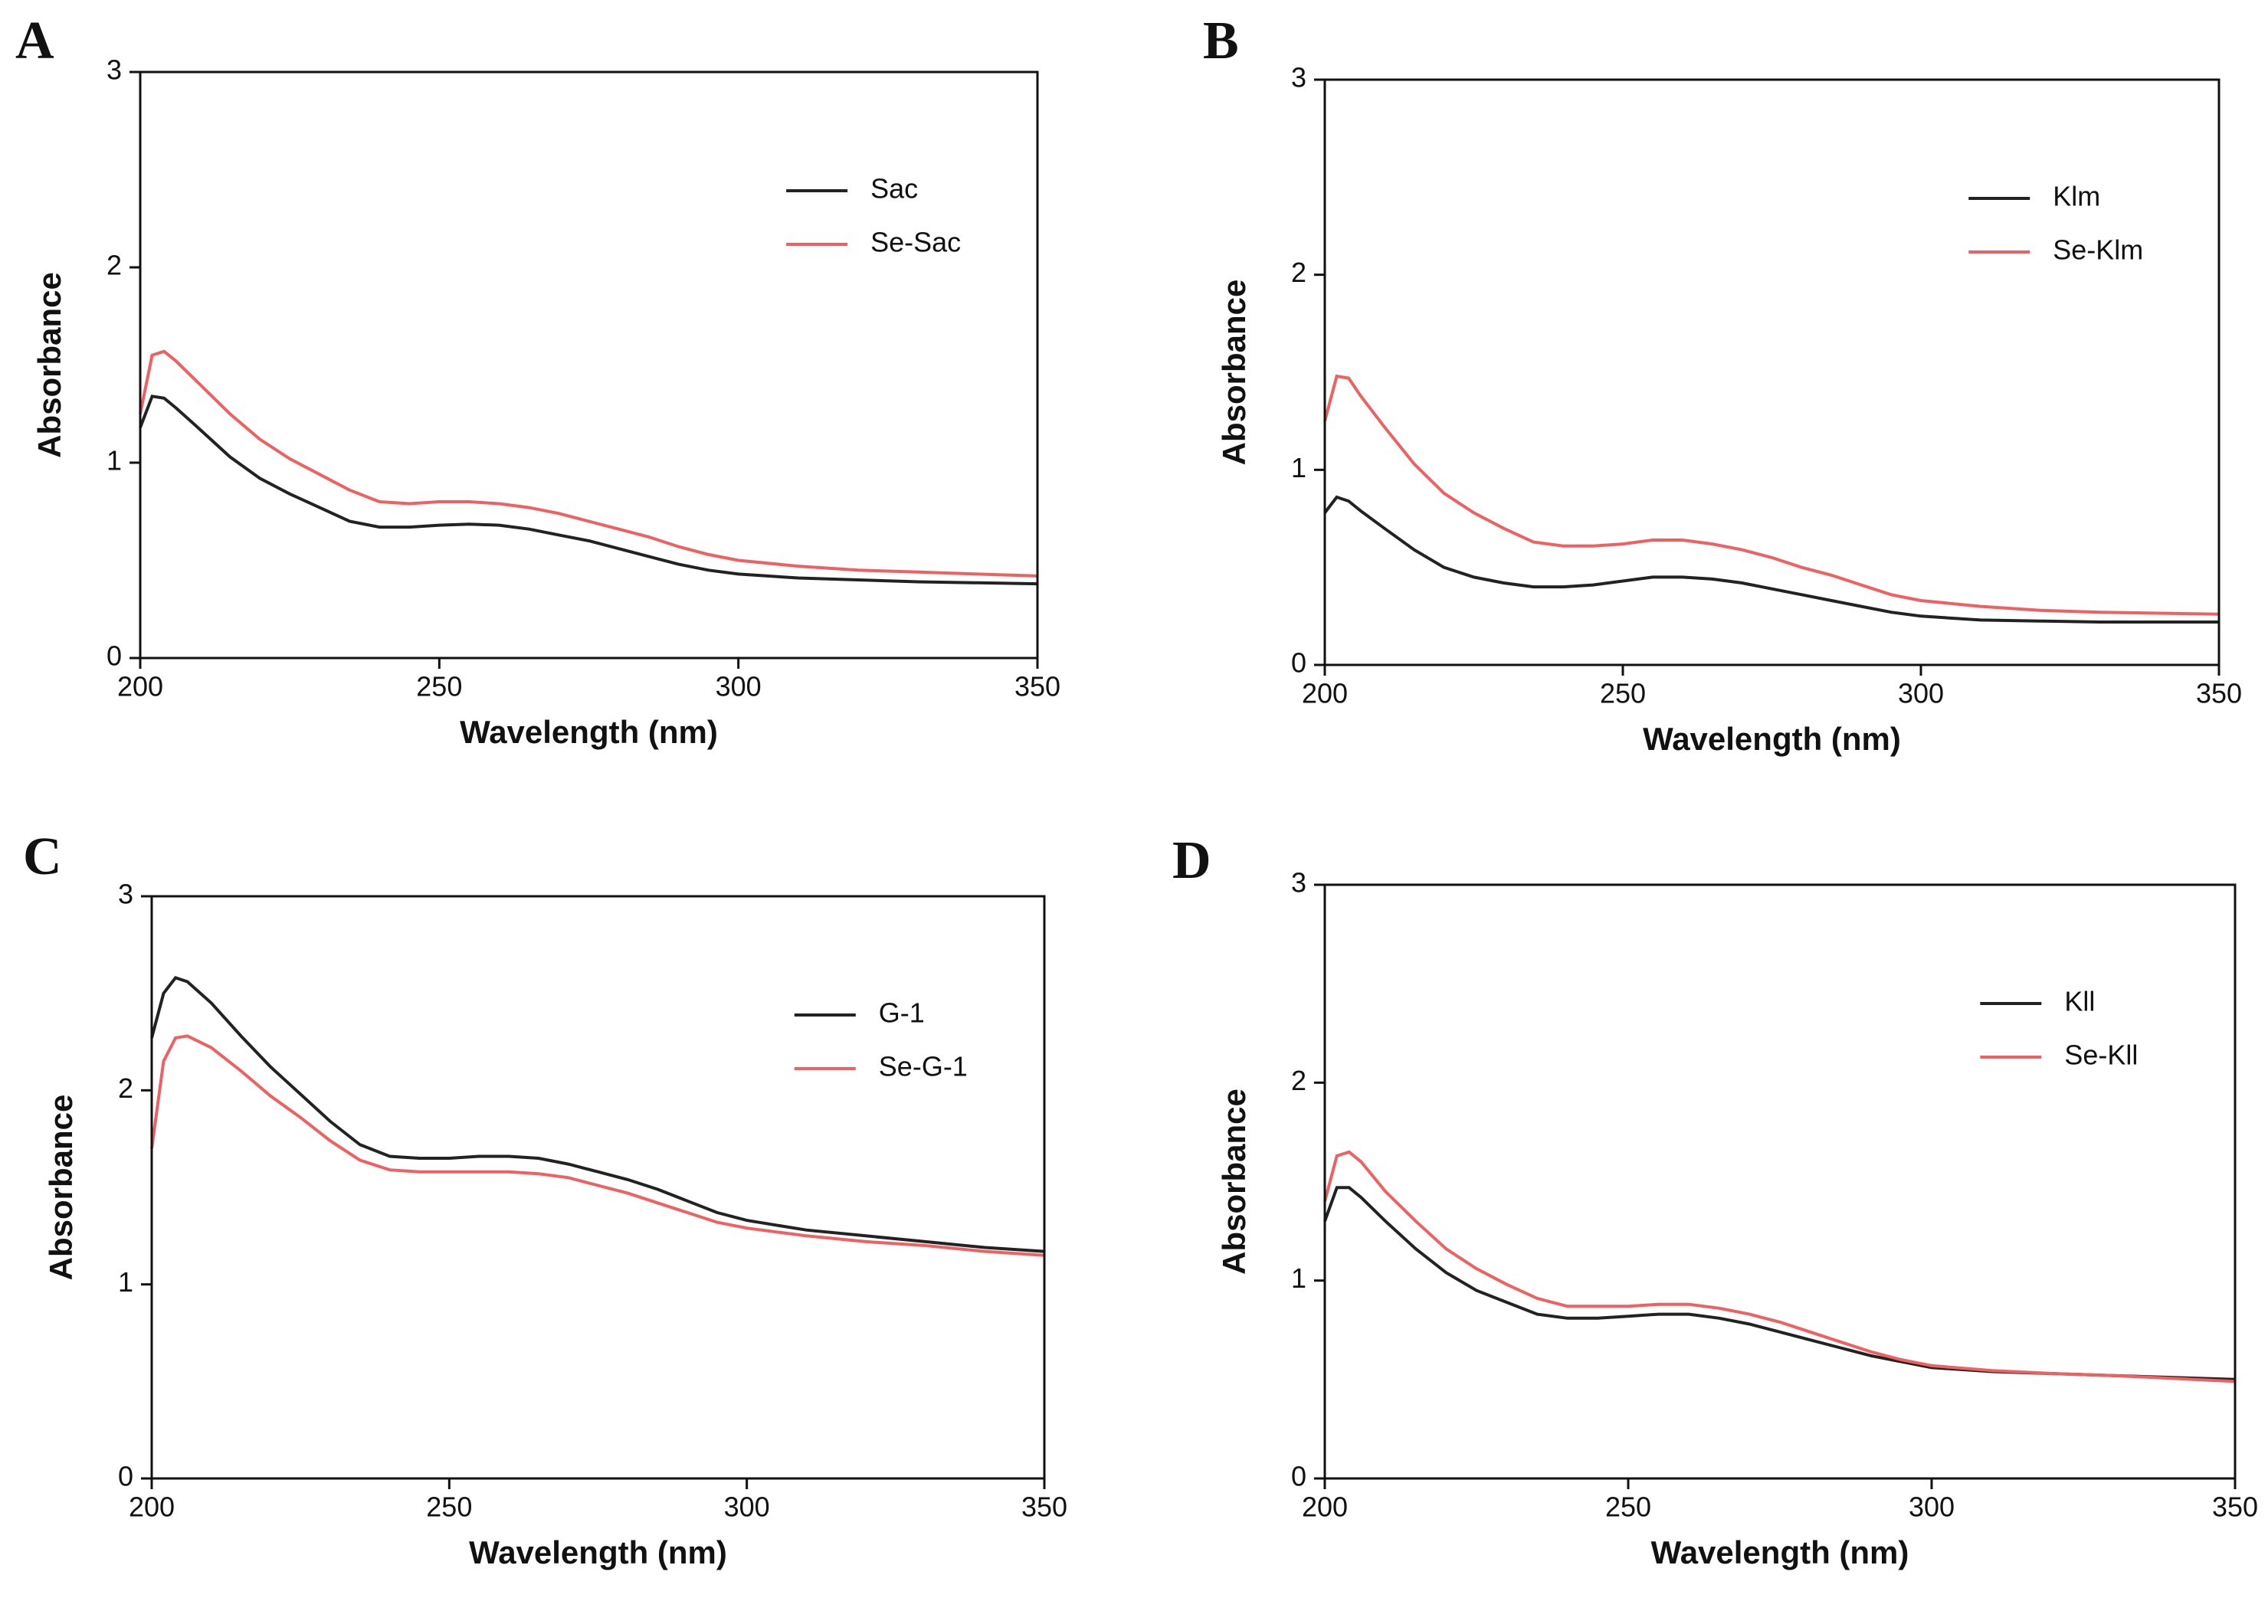  I want to click on legend-label: Se-Klm, so click(2098, 250).